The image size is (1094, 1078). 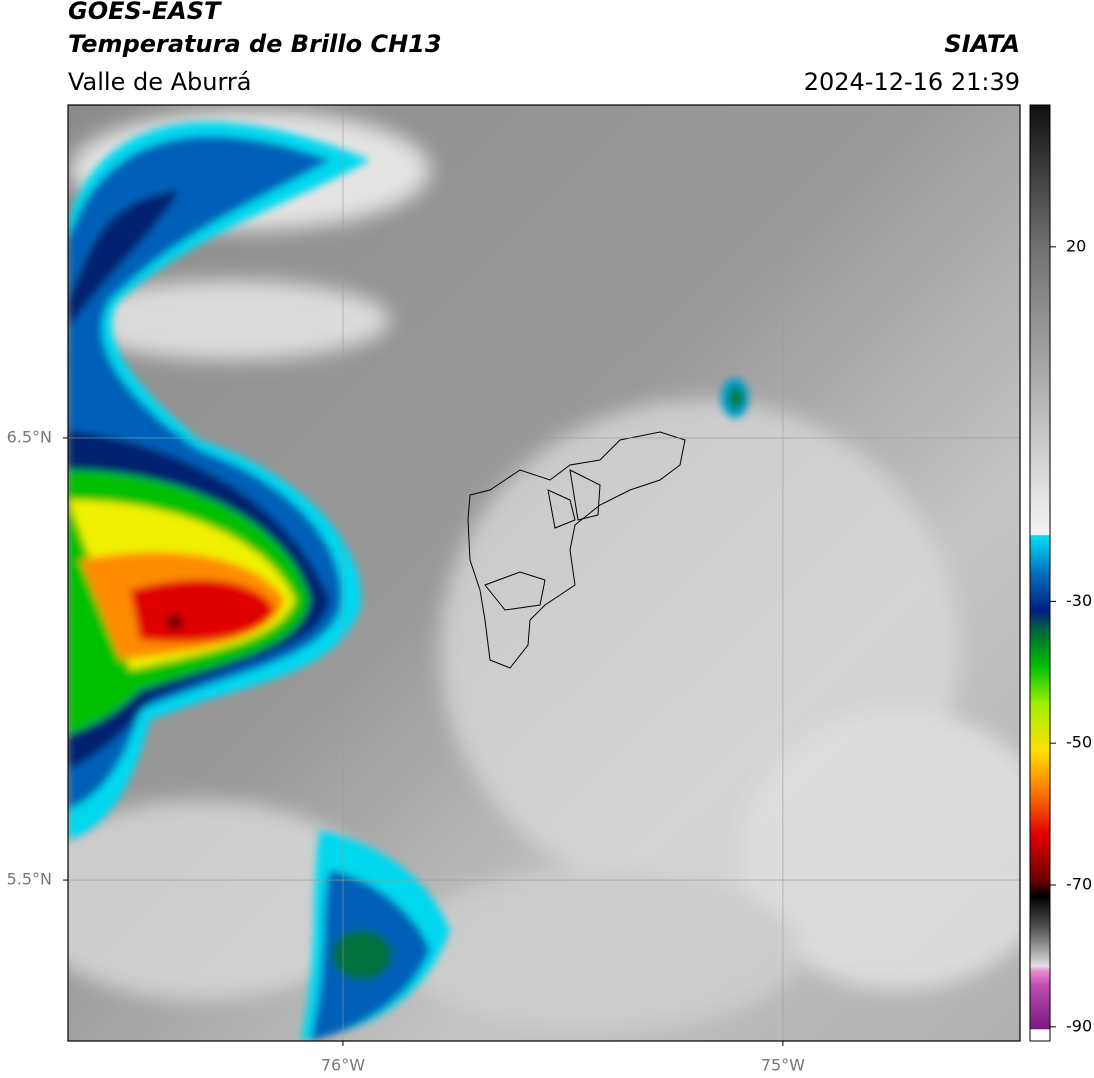 What do you see at coordinates (982, 44) in the screenshot?
I see `source: SIATA` at bounding box center [982, 44].